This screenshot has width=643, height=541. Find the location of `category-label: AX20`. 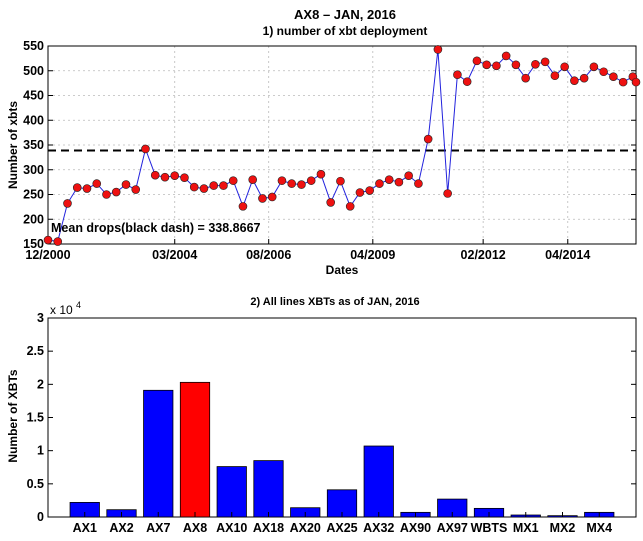

category-label: AX20 is located at coordinates (305, 528).